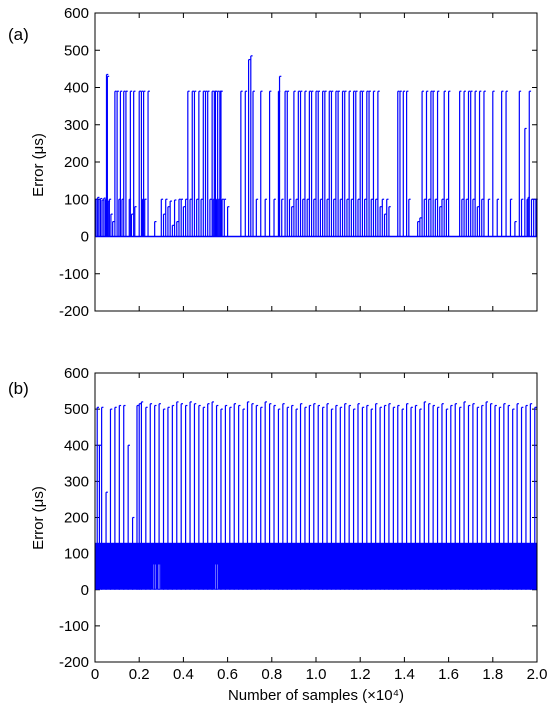 This screenshot has height=709, width=553. What do you see at coordinates (183, 674) in the screenshot?
I see `x-tick-label: 0.4` at bounding box center [183, 674].